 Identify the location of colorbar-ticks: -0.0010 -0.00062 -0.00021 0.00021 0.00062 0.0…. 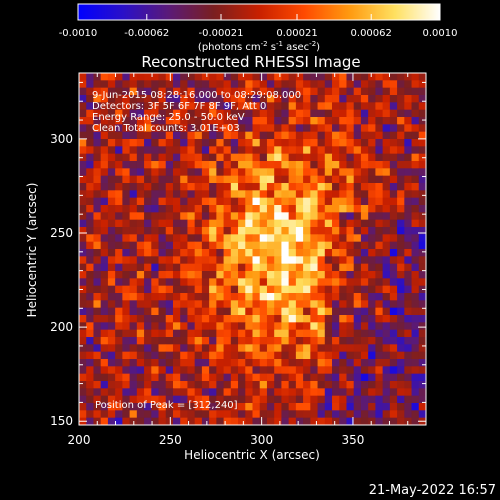
(258, 26).